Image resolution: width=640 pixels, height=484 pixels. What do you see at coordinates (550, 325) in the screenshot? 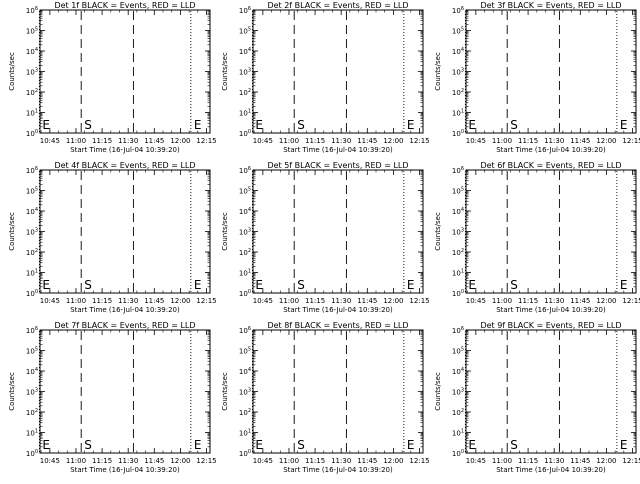
I see `plot-title: Det 9f BLACK = Events, RED = LLD` at bounding box center [550, 325].